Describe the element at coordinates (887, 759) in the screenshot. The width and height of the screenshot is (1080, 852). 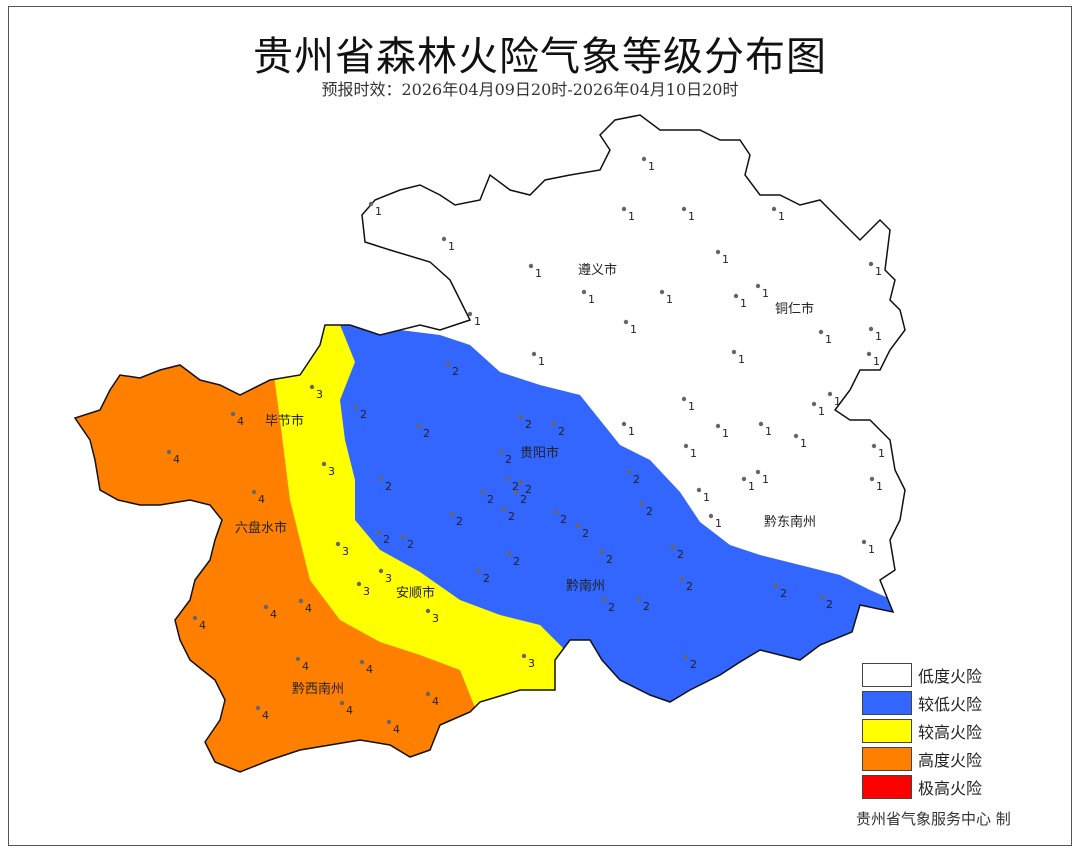
I see `legend-swatch` at that location.